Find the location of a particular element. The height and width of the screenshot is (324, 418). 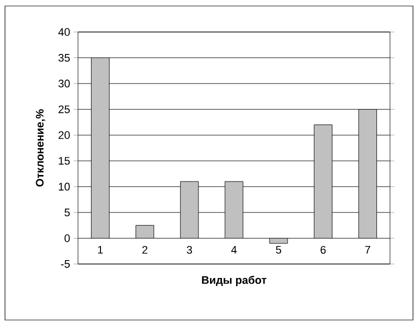

x-tick-label: 2 is located at coordinates (145, 250).